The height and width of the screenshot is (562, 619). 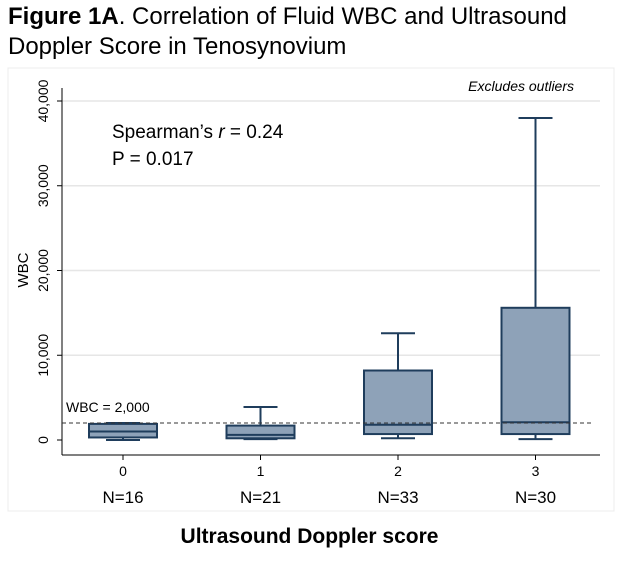 What do you see at coordinates (309, 536) in the screenshot?
I see `x-axis-title: Ultrasound Doppler score` at bounding box center [309, 536].